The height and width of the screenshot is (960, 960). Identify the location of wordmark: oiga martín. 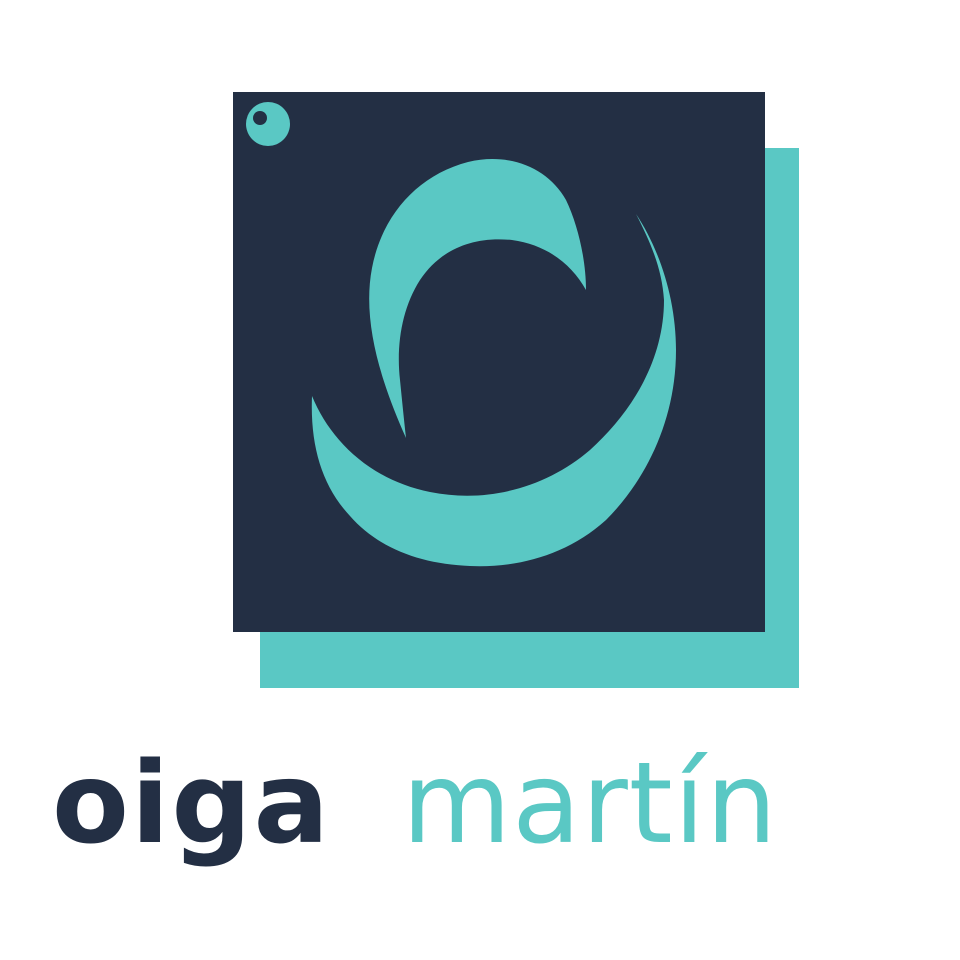
(415, 804).